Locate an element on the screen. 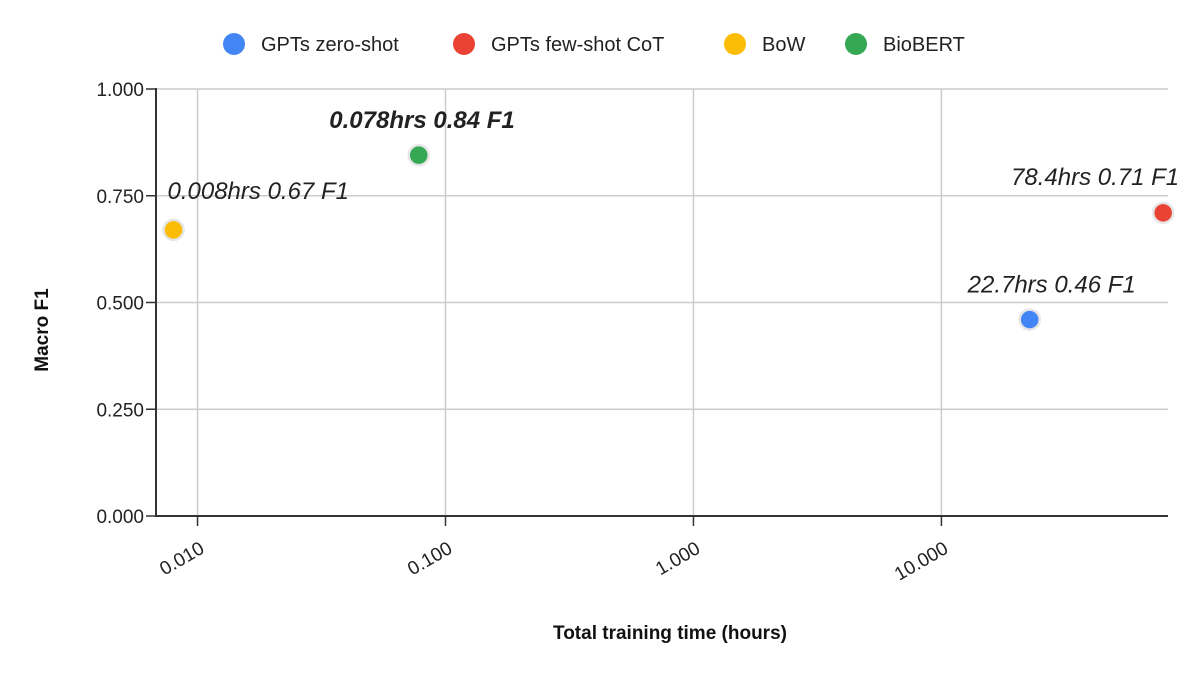 The image size is (1200, 673). x-axis-ticks: 0.010 0.100 1.000 10.000 is located at coordinates (554, 550).